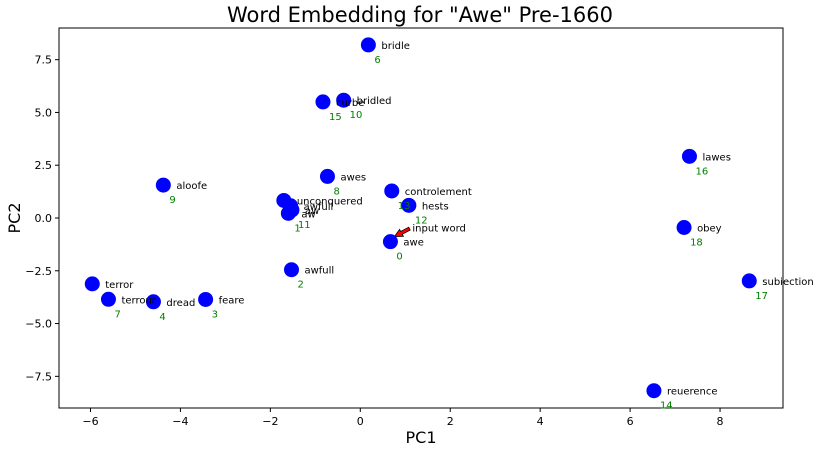 Image resolution: width=821 pixels, height=451 pixels. I want to click on word-label: bridle, so click(395, 46).